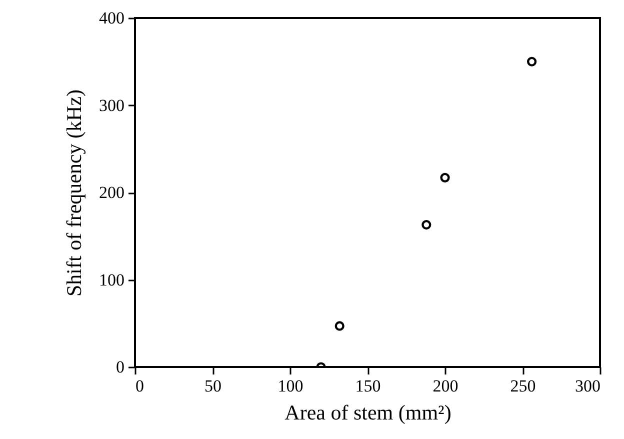 The height and width of the screenshot is (439, 624). Describe the element at coordinates (111, 192) in the screenshot. I see `y-tick-label: 200` at that location.